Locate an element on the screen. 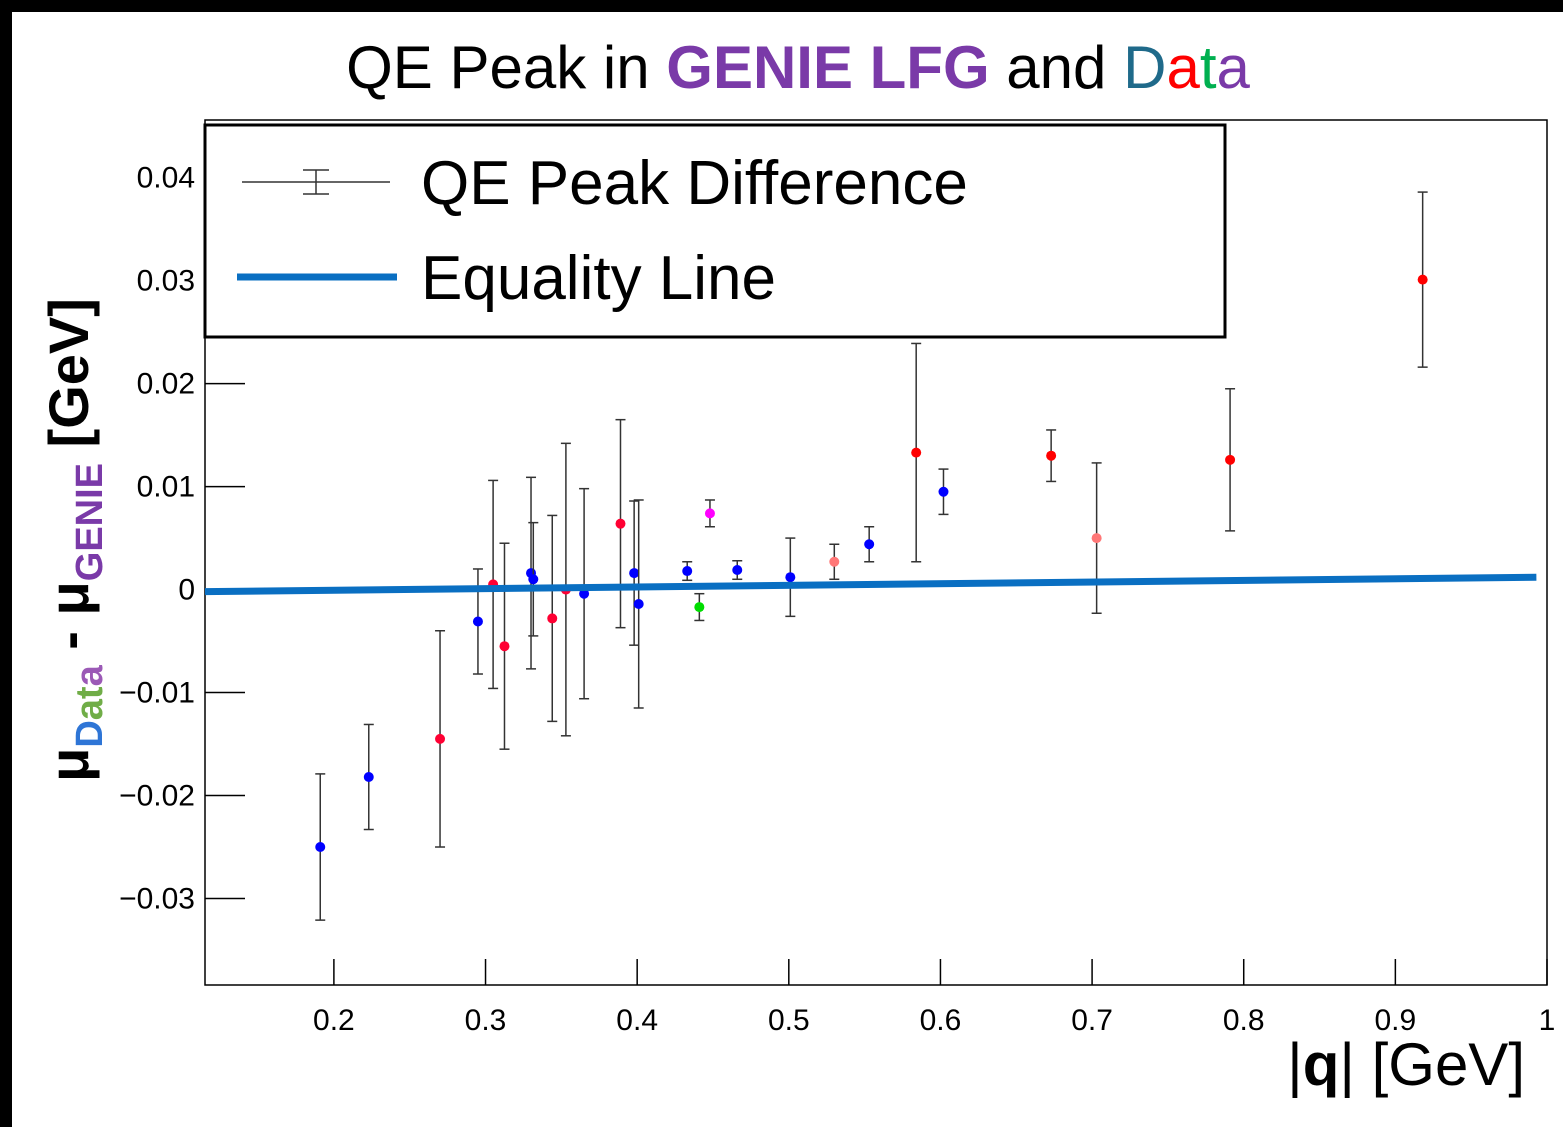  y-label-part: - μ is located at coordinates (68, 623).